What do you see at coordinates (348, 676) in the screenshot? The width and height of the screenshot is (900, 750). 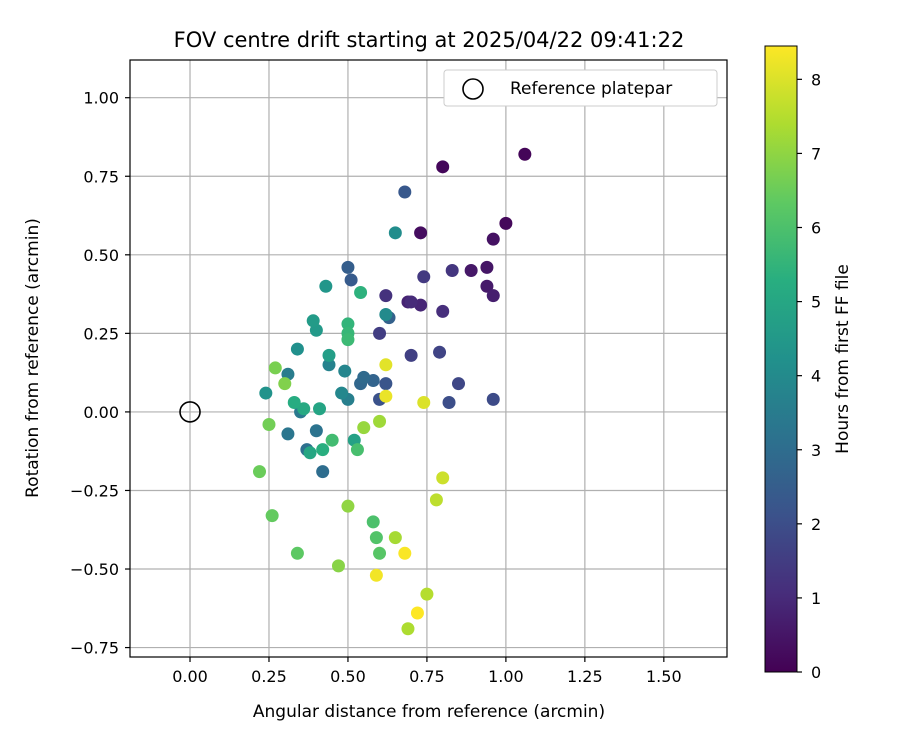 I see `x-tick-label: 0.50` at bounding box center [348, 676].